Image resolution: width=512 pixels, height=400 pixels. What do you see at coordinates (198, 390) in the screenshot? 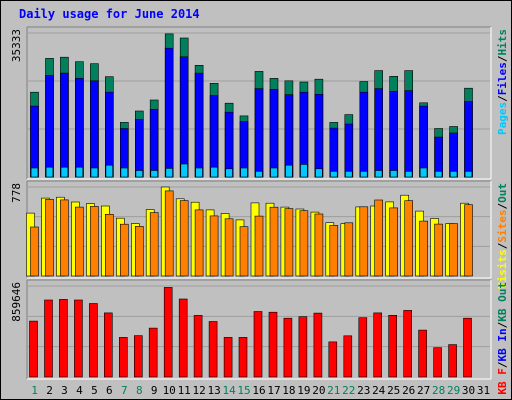
I see `x-tick-label: 12` at bounding box center [198, 390].